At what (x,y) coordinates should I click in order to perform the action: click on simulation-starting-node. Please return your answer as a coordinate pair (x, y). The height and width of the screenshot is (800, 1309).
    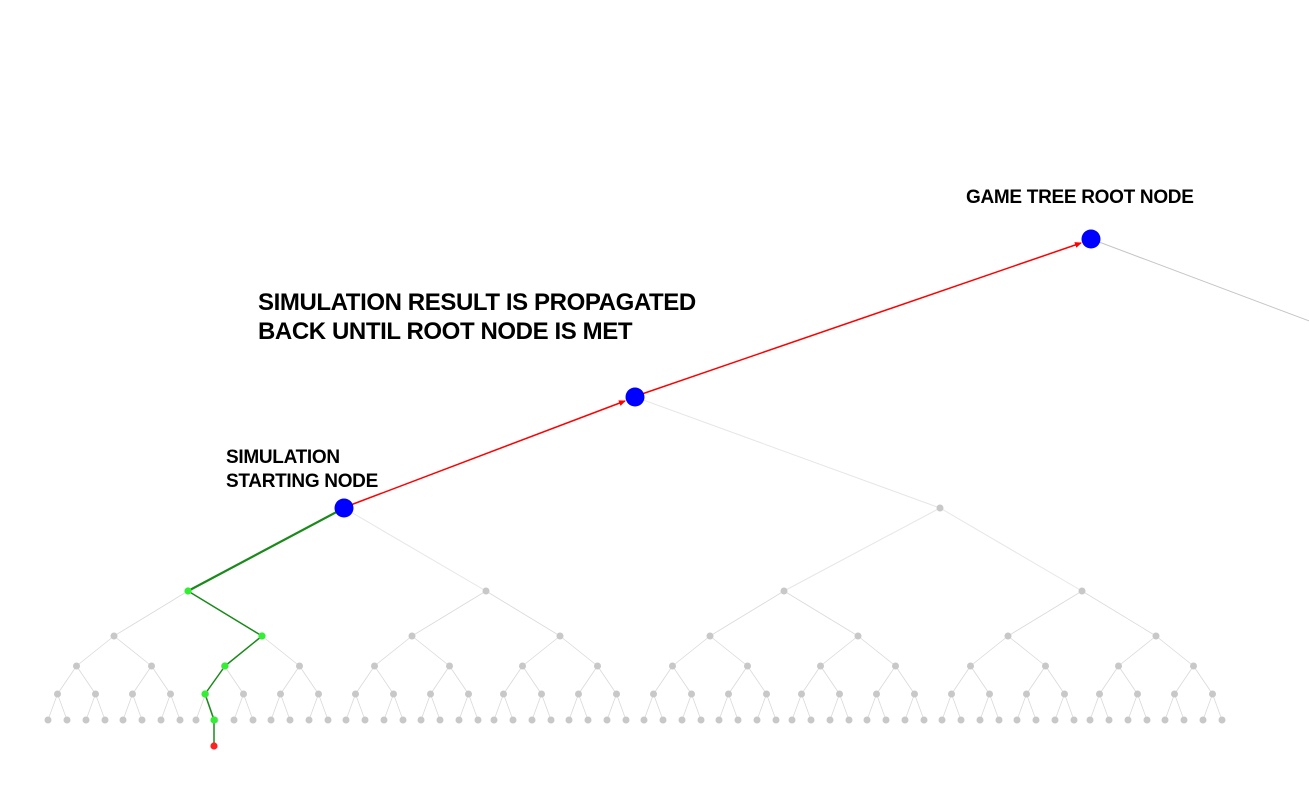
    Looking at the image, I should click on (344, 508).